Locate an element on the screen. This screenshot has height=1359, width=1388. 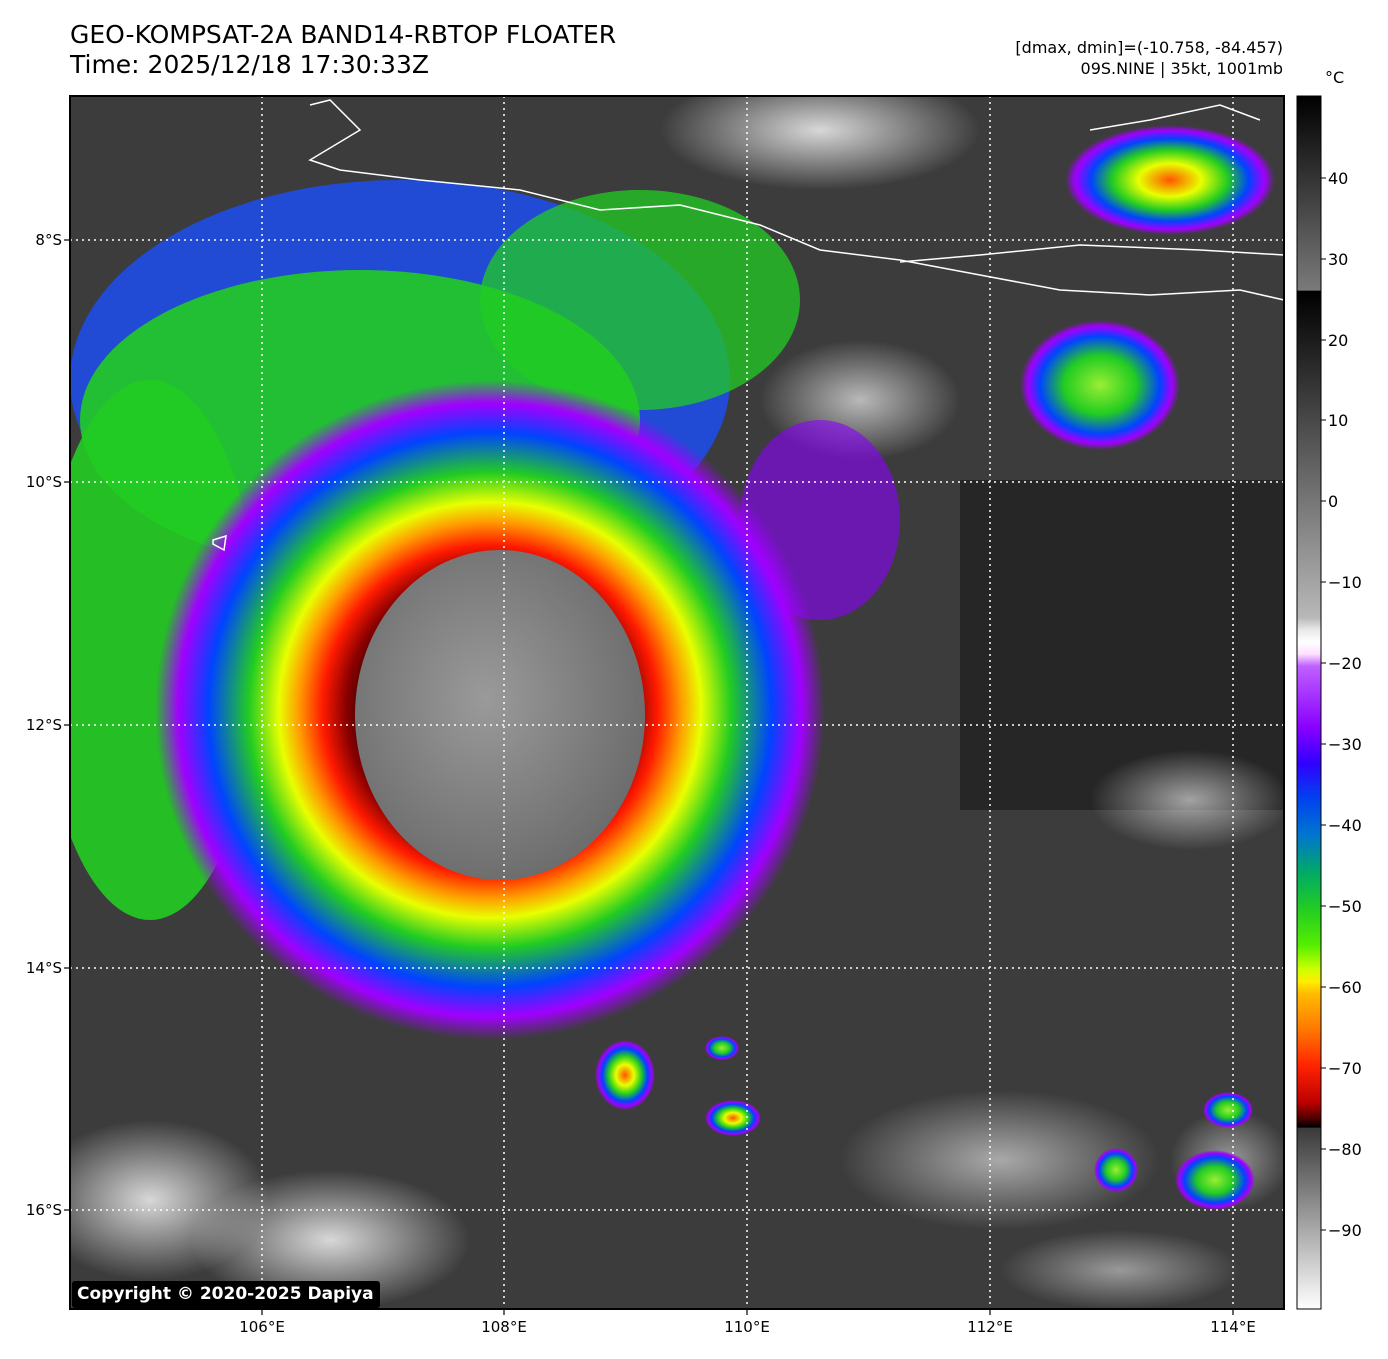
latitude-label: 14°S is located at coordinates (43, 968).